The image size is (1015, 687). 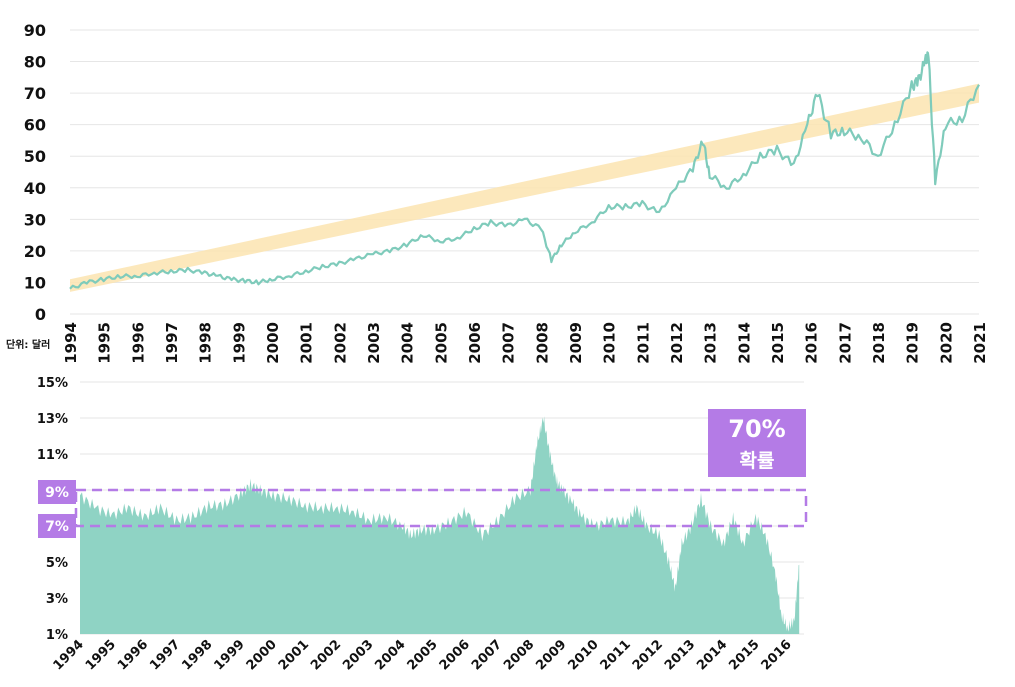 I want to click on y-tick-label: 30, so click(x=35, y=219).